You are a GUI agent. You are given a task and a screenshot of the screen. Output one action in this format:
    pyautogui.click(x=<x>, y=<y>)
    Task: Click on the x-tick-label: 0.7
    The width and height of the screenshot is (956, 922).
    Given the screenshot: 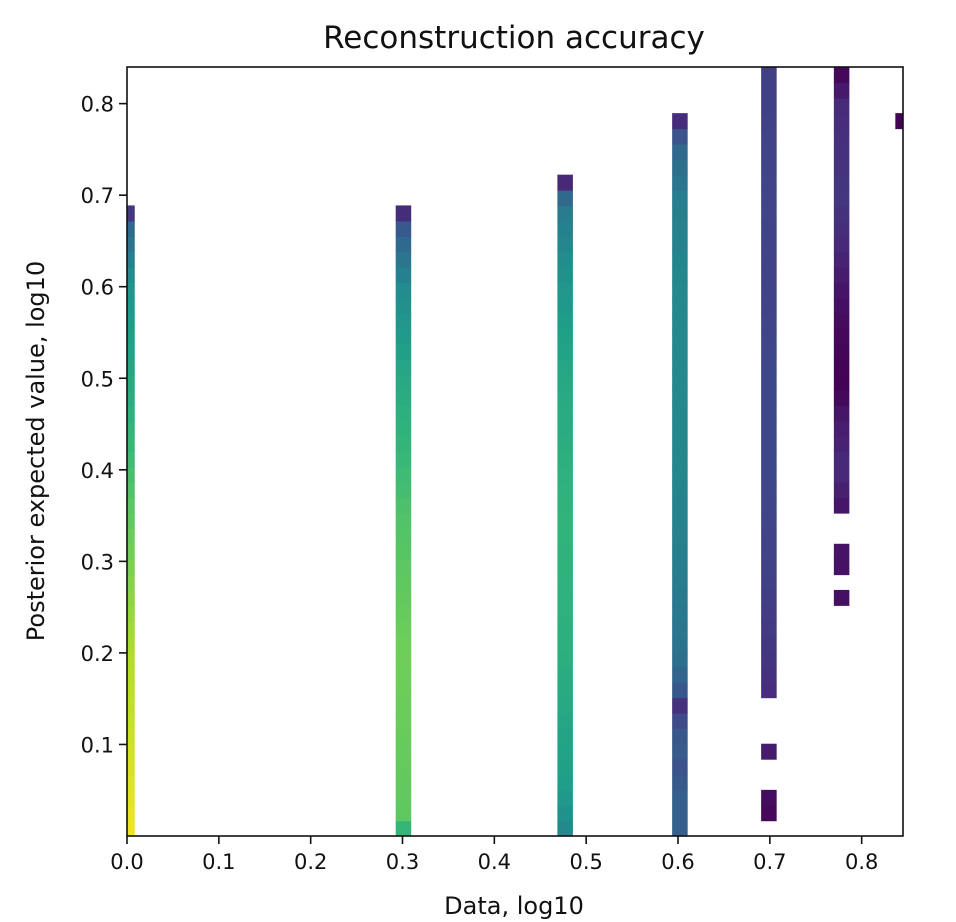 What is the action you would take?
    pyautogui.click(x=769, y=862)
    